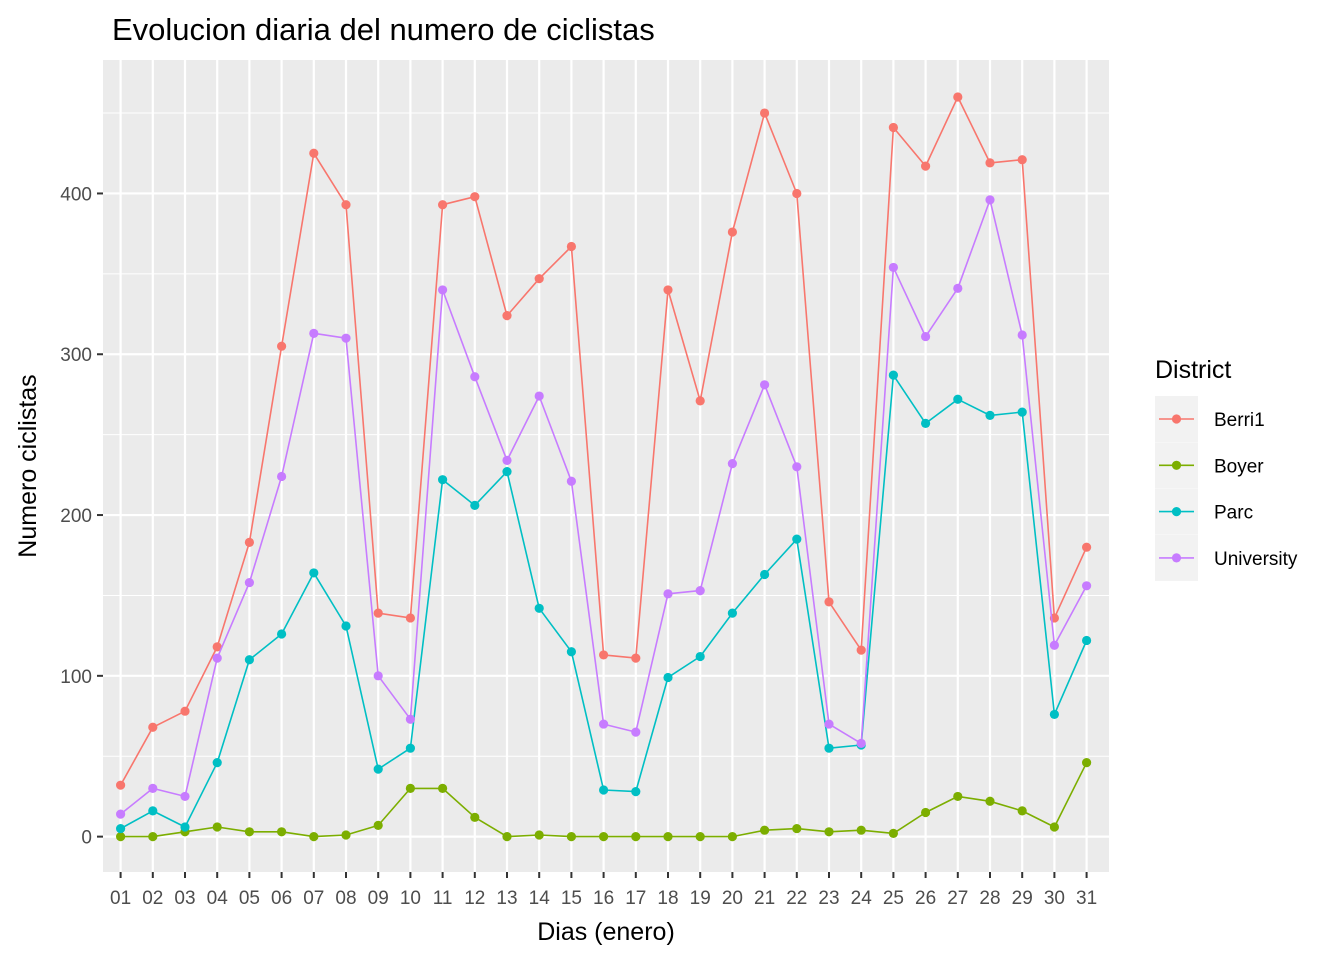 This screenshot has height=960, width=1344. Describe the element at coordinates (76, 677) in the screenshot. I see `y-tick-label: 100` at that location.